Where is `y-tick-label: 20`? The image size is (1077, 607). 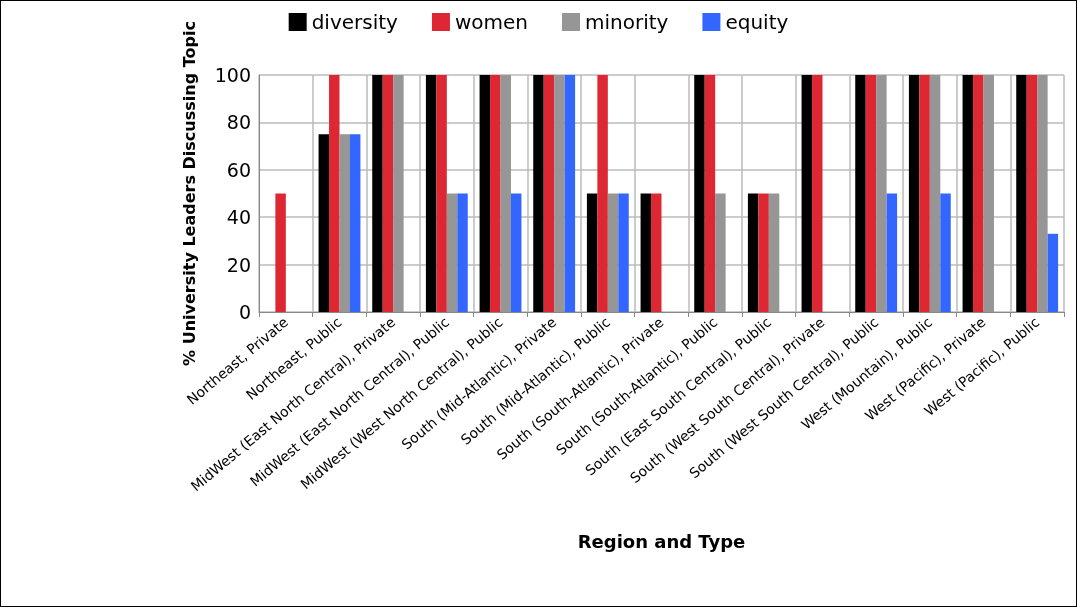 y-tick-label: 20 is located at coordinates (238, 264).